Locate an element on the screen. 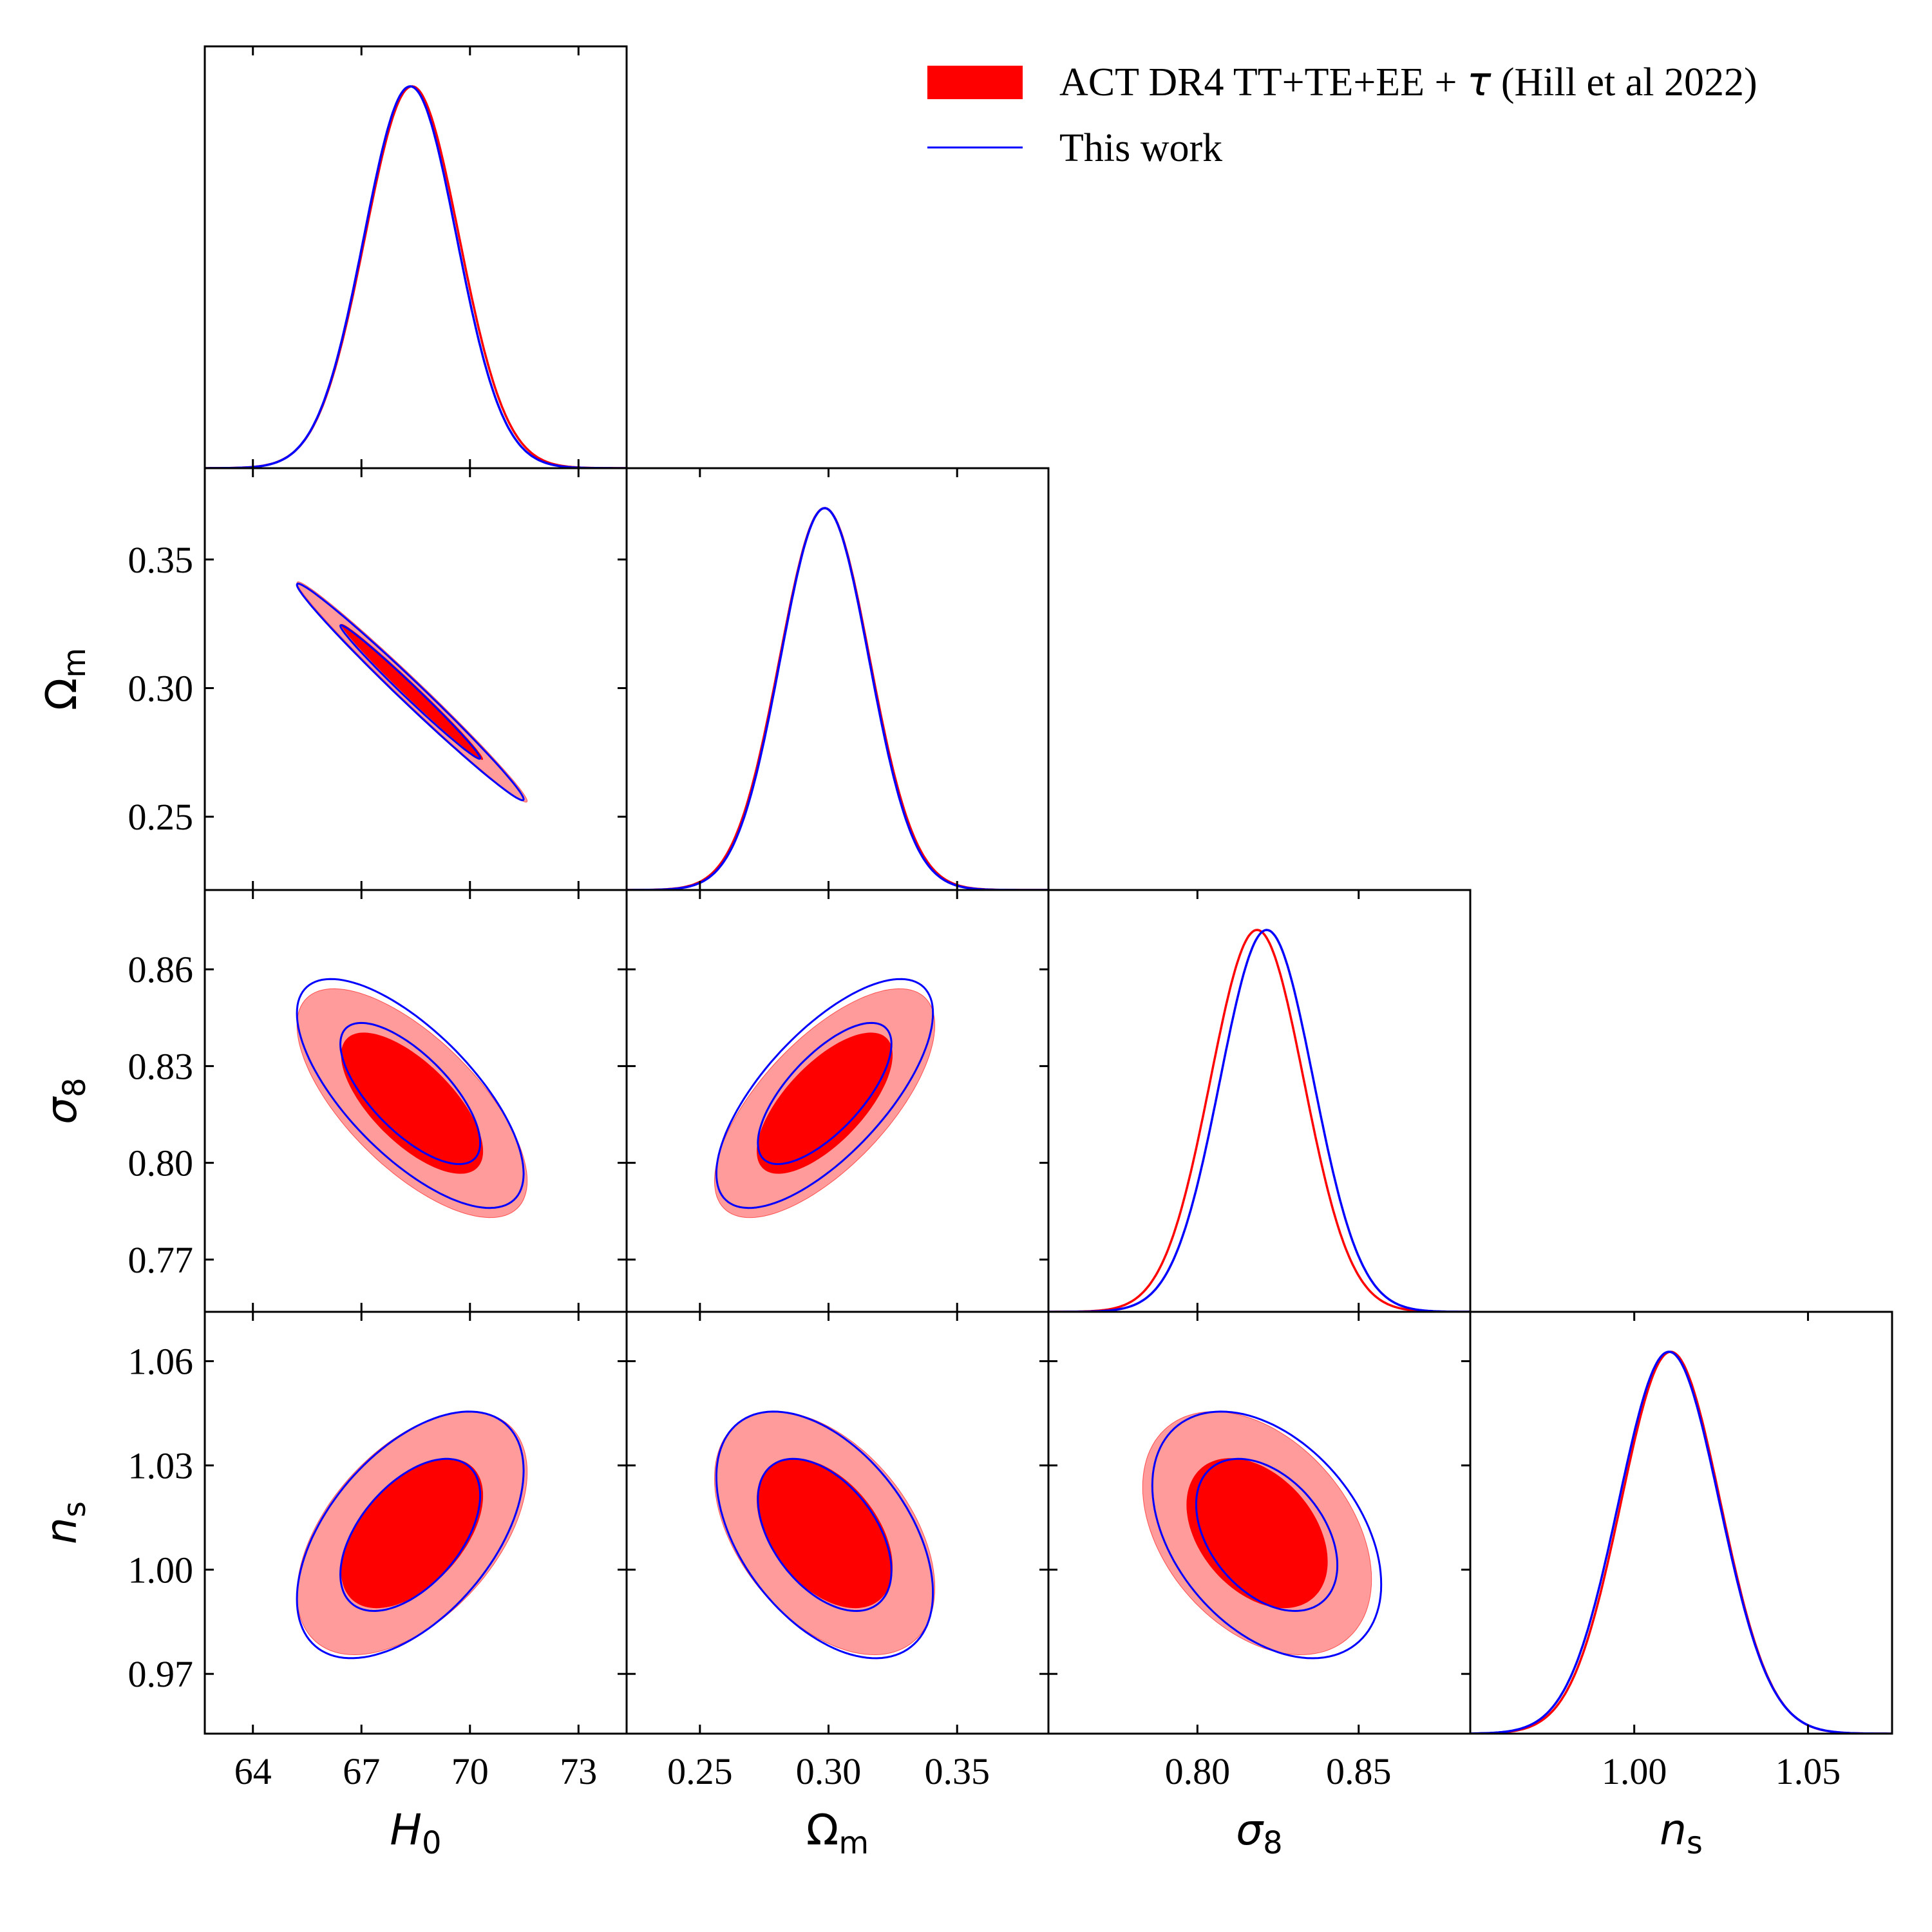 Image resolution: width=1932 pixels, height=1932 pixels. y-tick-label: 0.80 is located at coordinates (161, 1163).